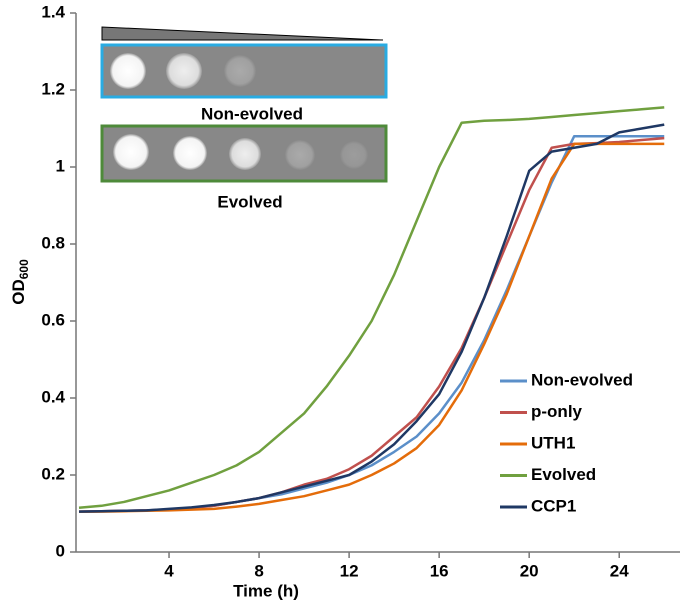  Describe the element at coordinates (557, 411) in the screenshot. I see `legend-label: p-only` at that location.